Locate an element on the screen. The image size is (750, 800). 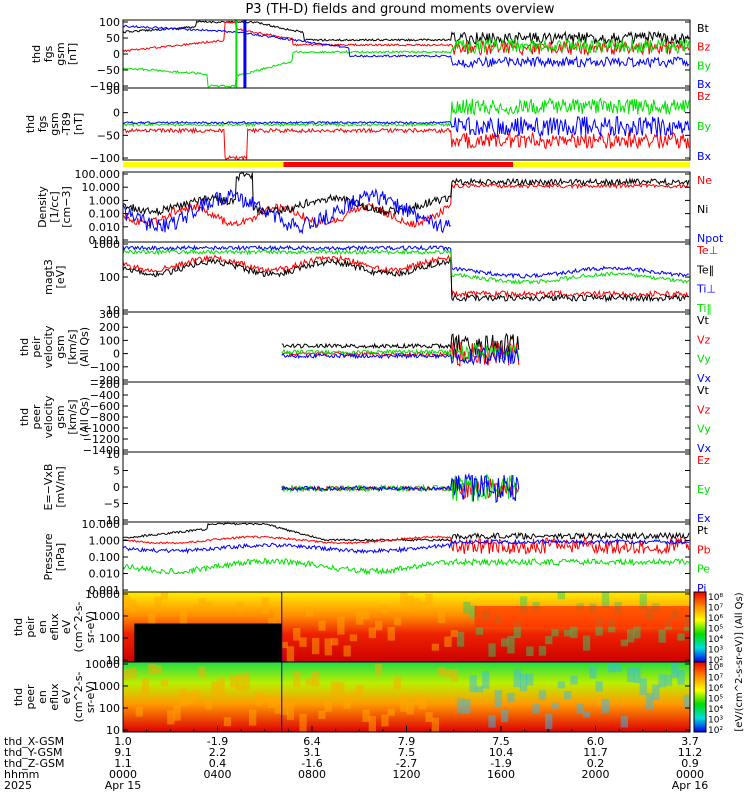
trace-dbx is located at coordinates (406, 126).